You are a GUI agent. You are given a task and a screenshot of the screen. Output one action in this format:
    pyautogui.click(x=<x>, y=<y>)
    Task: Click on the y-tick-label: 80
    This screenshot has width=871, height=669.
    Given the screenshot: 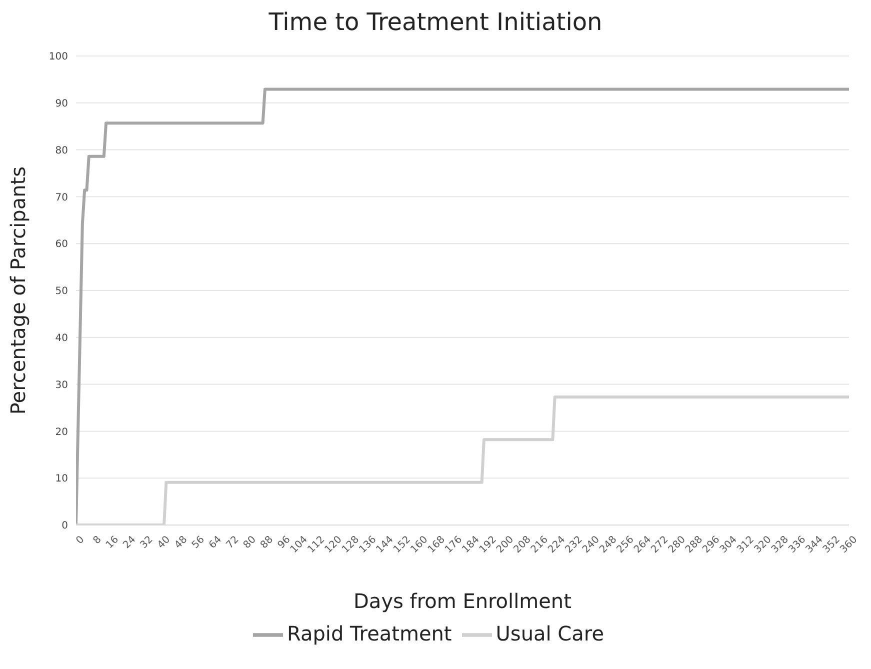 What is the action you would take?
    pyautogui.click(x=61, y=150)
    